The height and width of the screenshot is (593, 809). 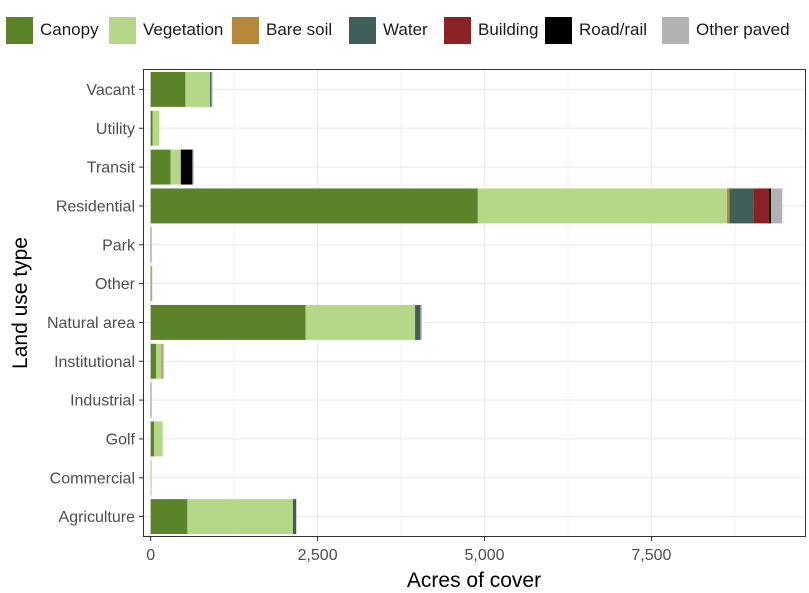 I want to click on y-tick-label: Transit, so click(x=111, y=168).